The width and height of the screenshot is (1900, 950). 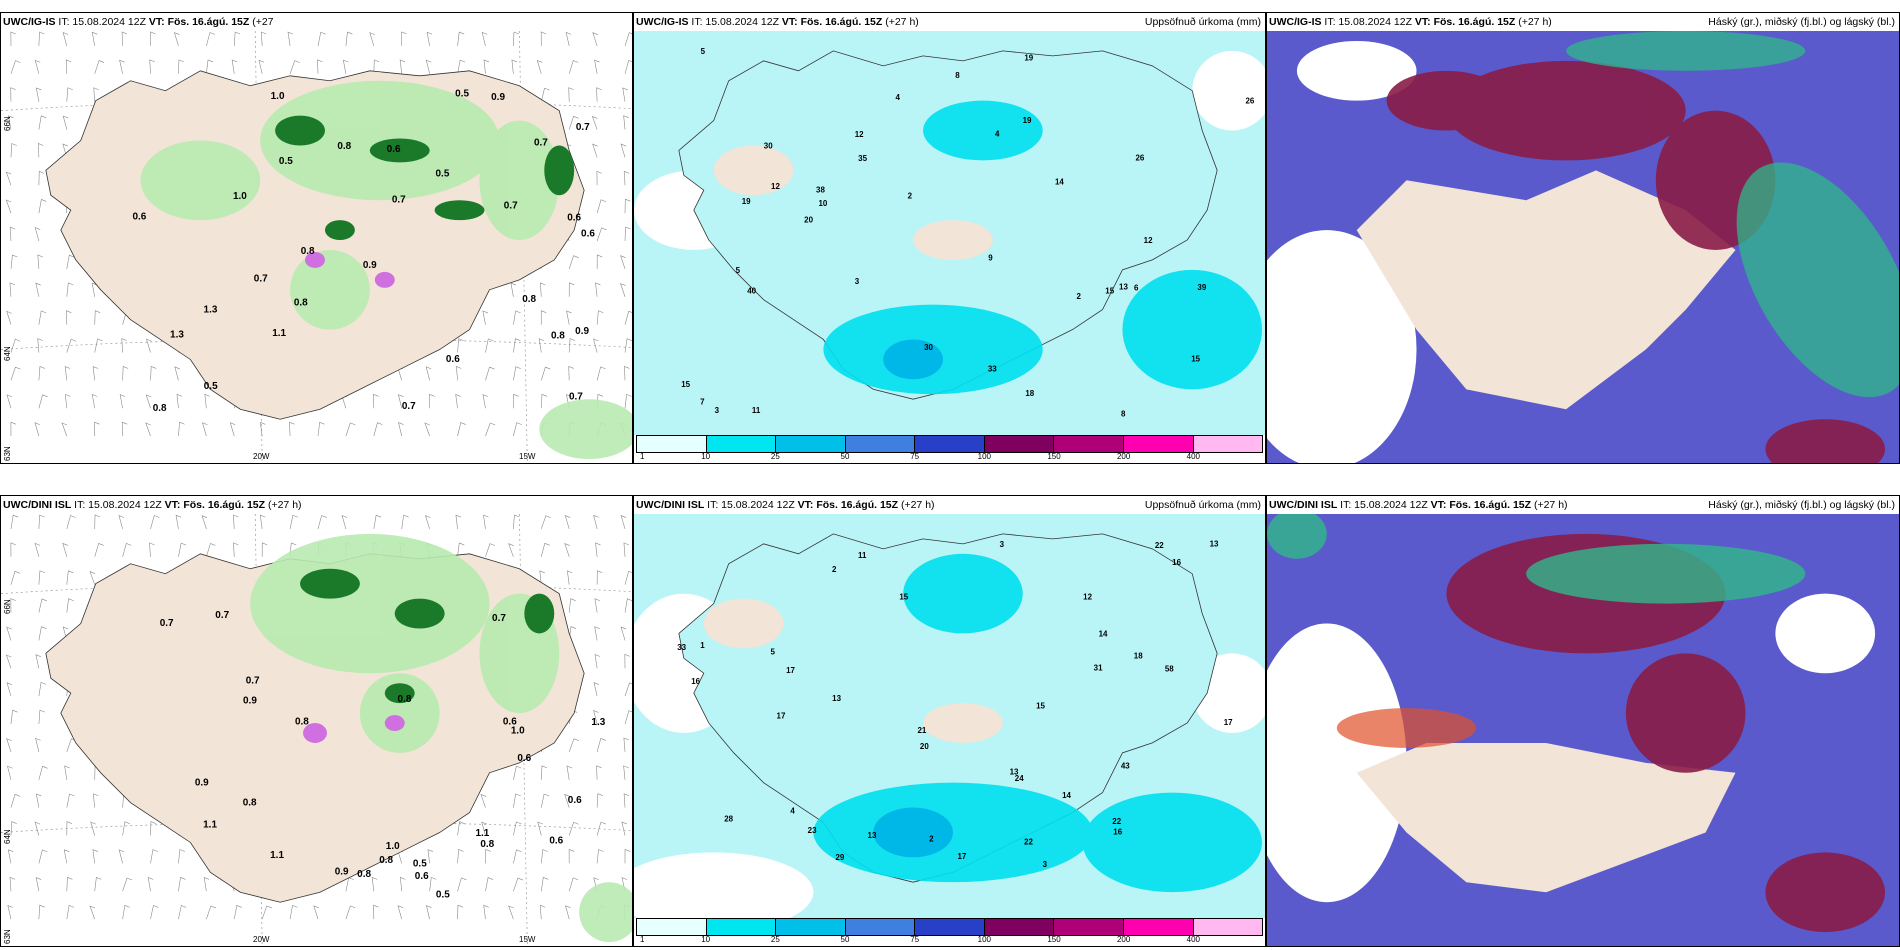 I want to click on map-value-label: 21, so click(x=922, y=730).